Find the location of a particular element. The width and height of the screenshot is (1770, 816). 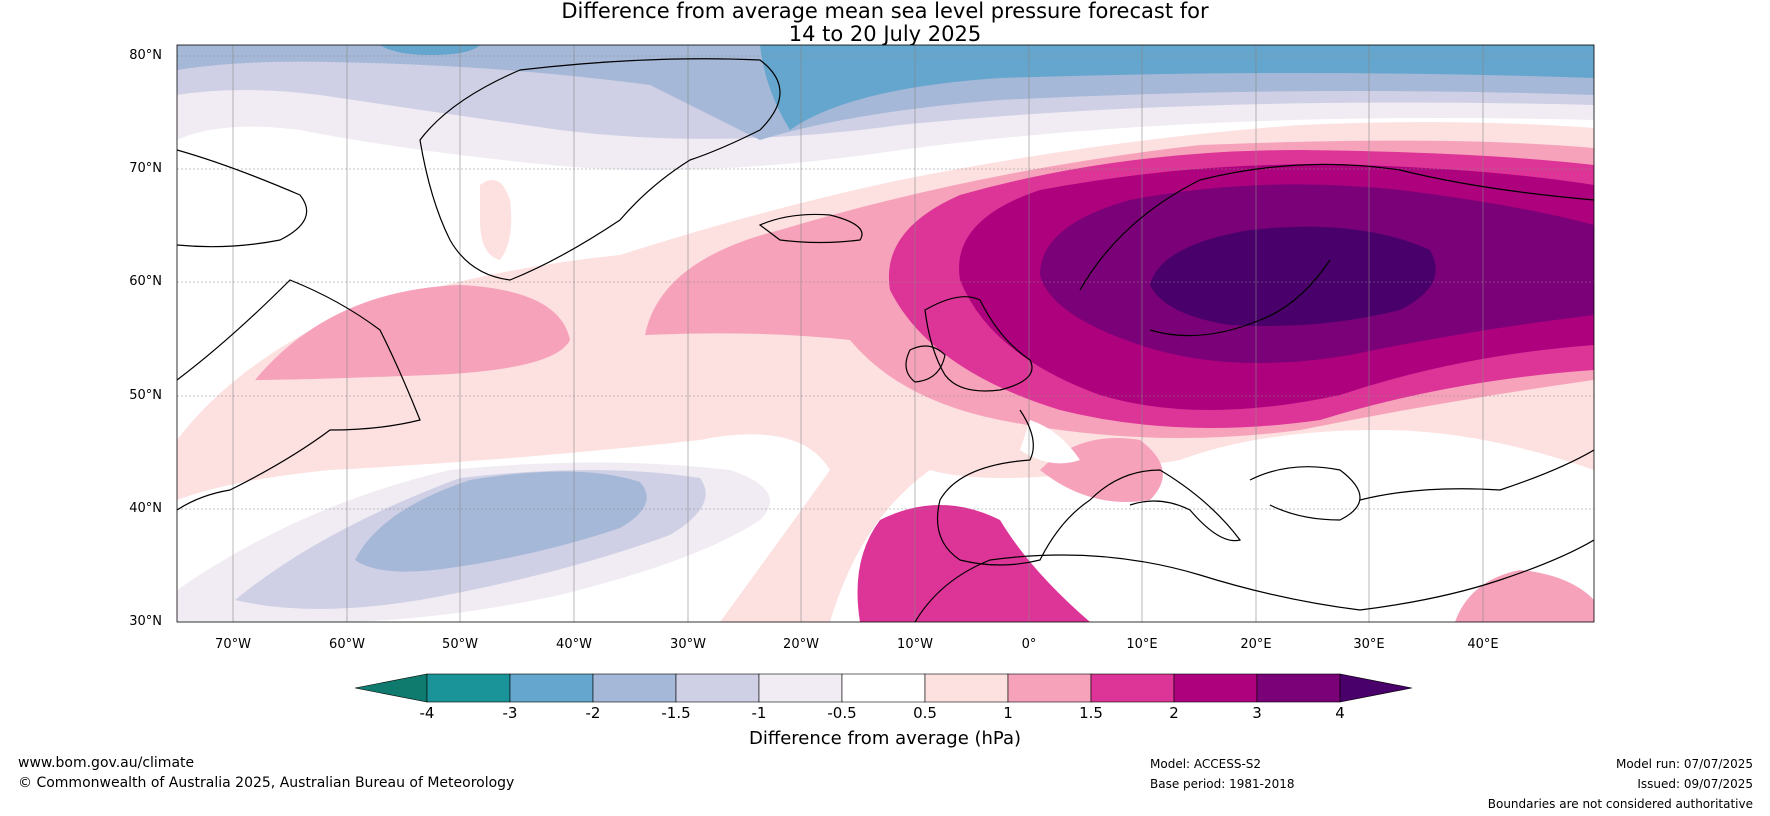

iceland-coast is located at coordinates (810, 228).